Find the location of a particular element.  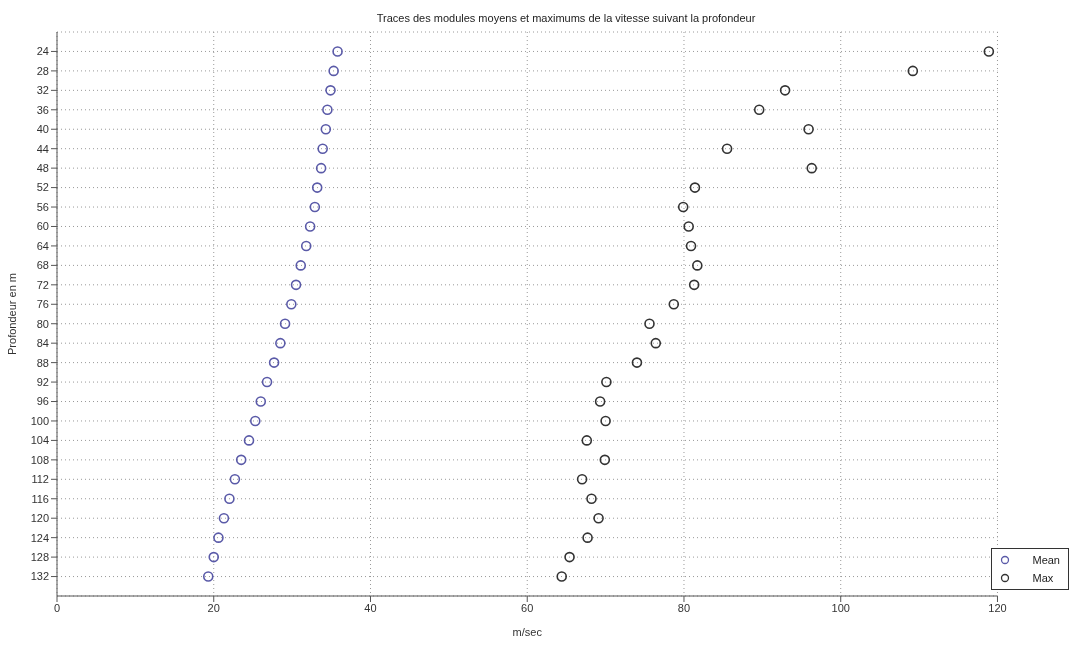

y-tick-label: 64 is located at coordinates (42, 245).